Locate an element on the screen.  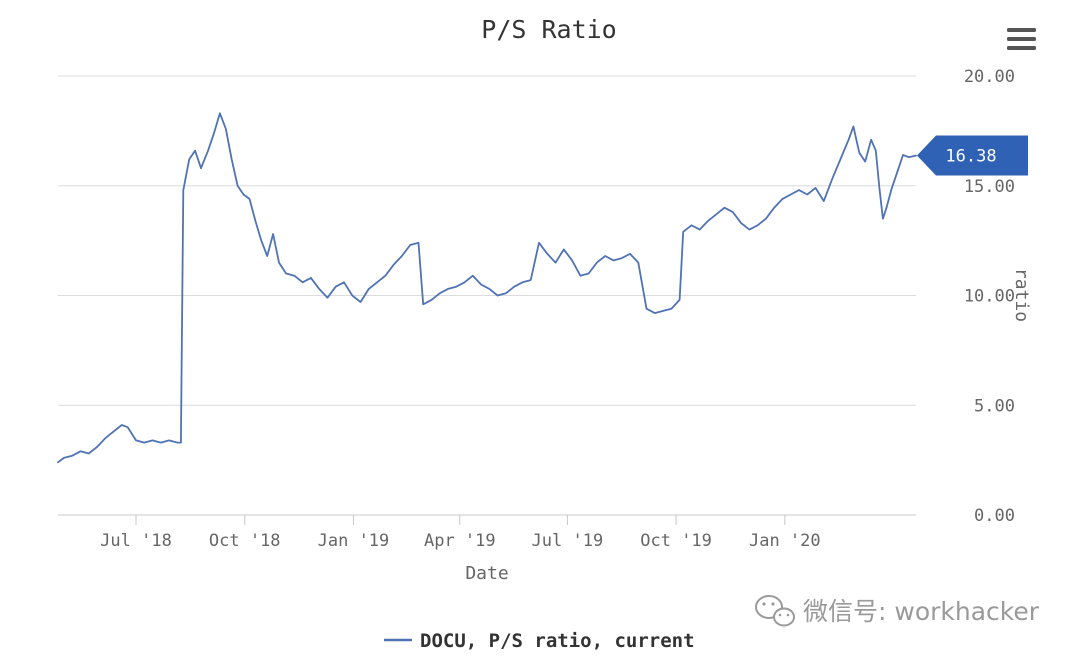
y-axis: 0.00 5.00 10.00 15.00 20.00 is located at coordinates (989, 296).